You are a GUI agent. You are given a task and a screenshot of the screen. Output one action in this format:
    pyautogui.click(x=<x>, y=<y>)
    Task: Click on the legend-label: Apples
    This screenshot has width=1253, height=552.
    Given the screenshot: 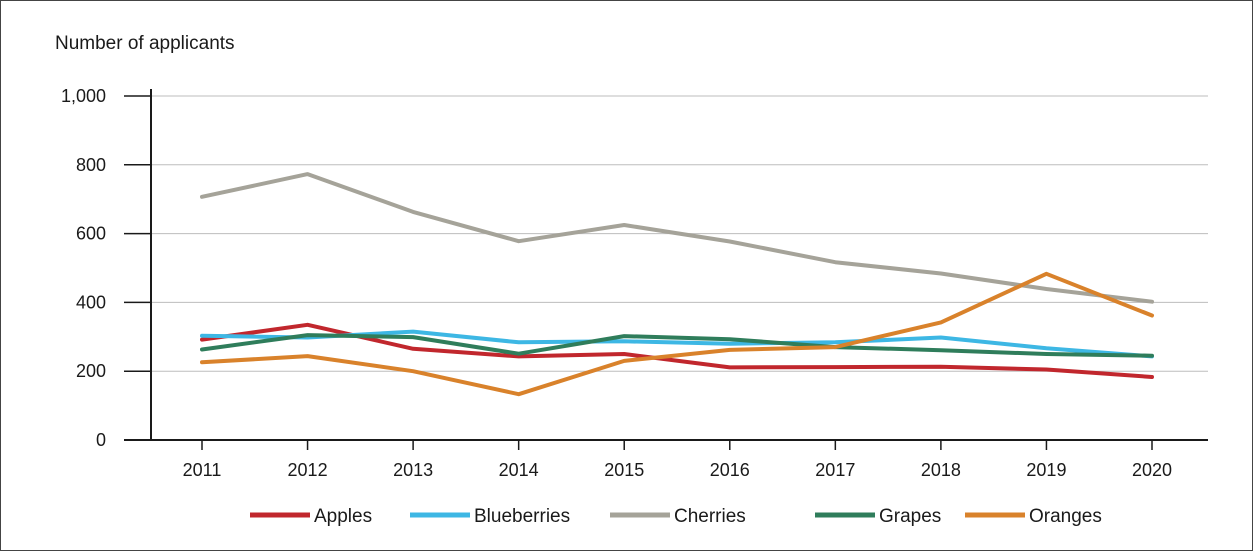 What is the action you would take?
    pyautogui.click(x=343, y=516)
    